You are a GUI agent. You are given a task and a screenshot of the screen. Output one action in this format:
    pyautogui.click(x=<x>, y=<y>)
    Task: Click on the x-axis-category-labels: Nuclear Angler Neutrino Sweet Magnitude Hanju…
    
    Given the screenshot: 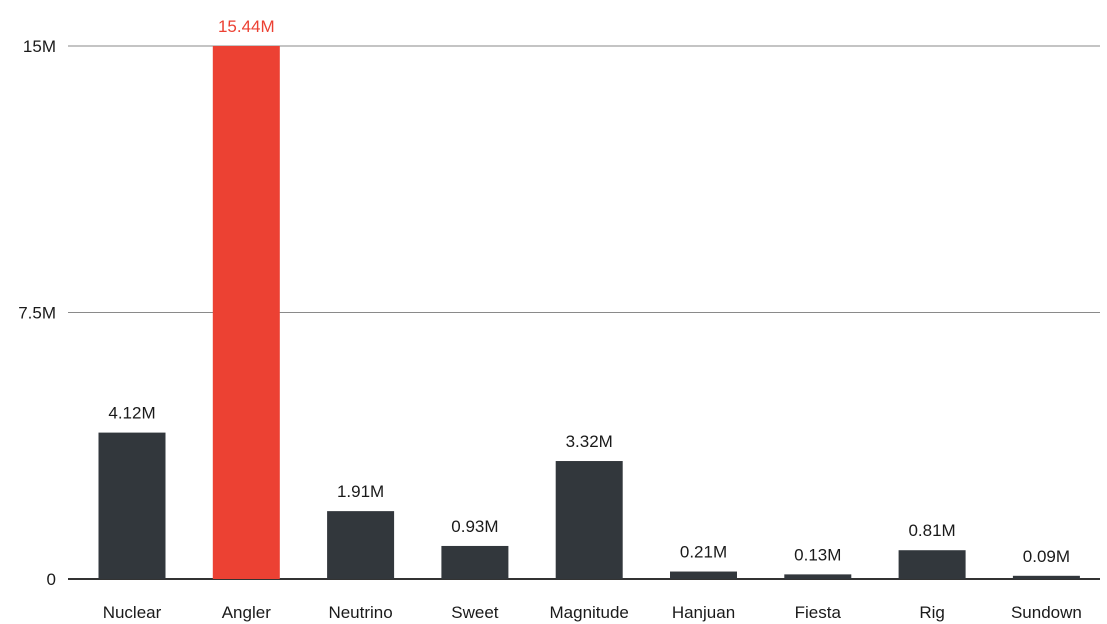 What is the action you would take?
    pyautogui.click(x=592, y=612)
    